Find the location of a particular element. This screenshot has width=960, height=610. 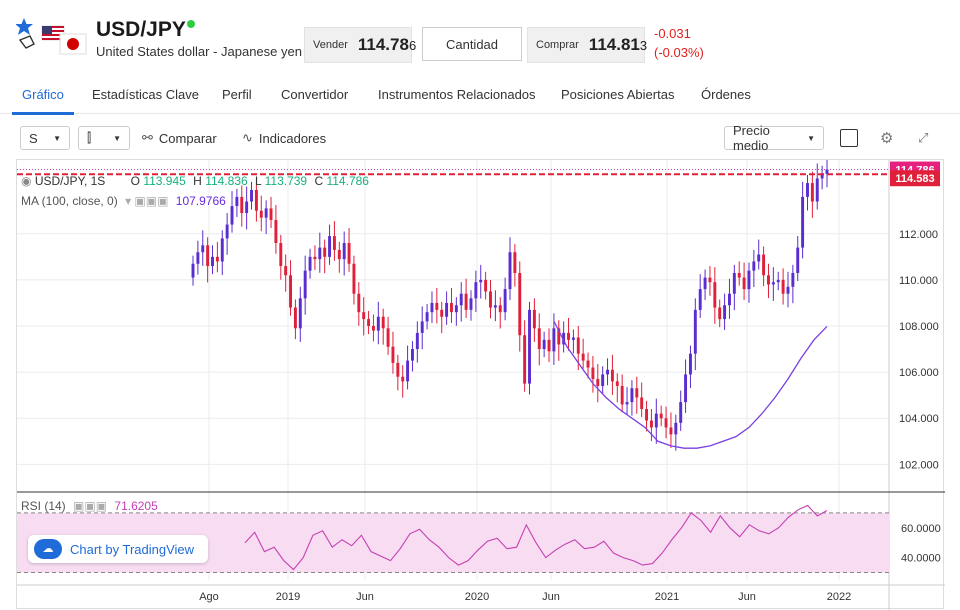

price-type-select: Precio medio ▼ is located at coordinates (774, 138).